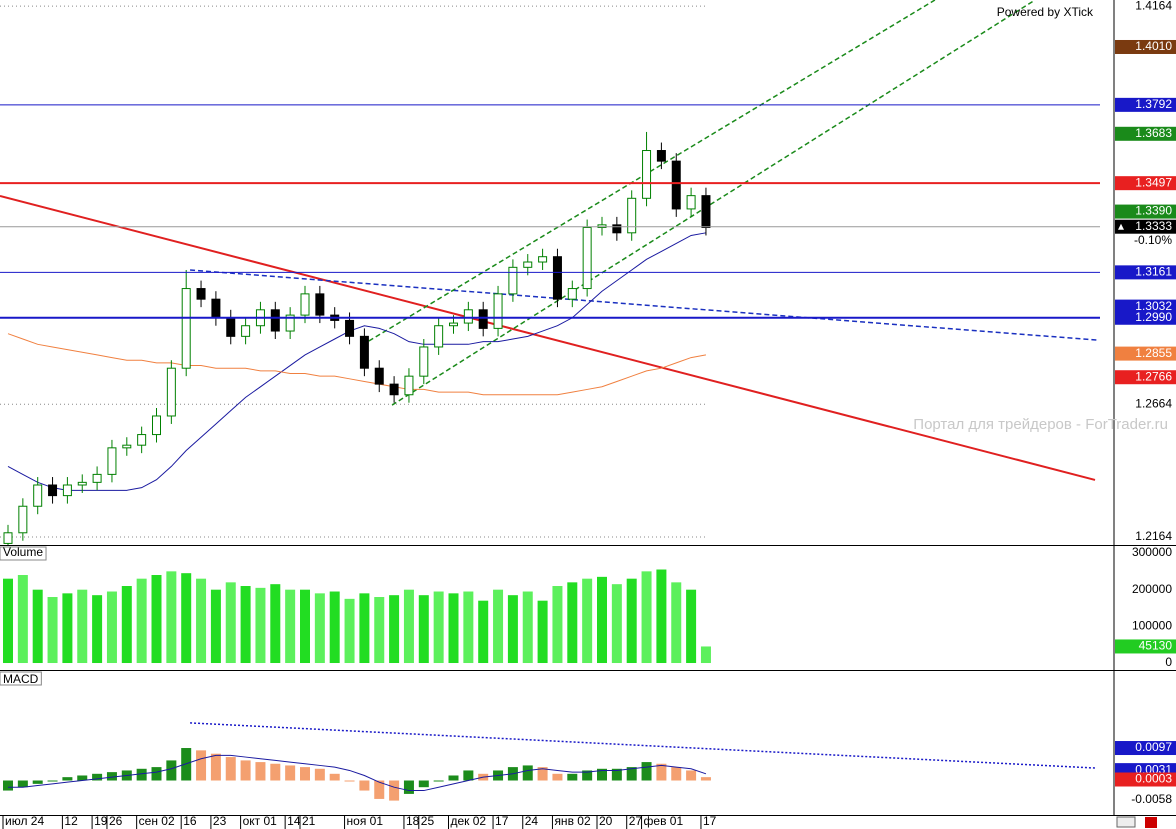 Image resolution: width=1176 pixels, height=829 pixels. Describe the element at coordinates (157, 821) in the screenshot. I see `x-tick-label: сен 02` at that location.